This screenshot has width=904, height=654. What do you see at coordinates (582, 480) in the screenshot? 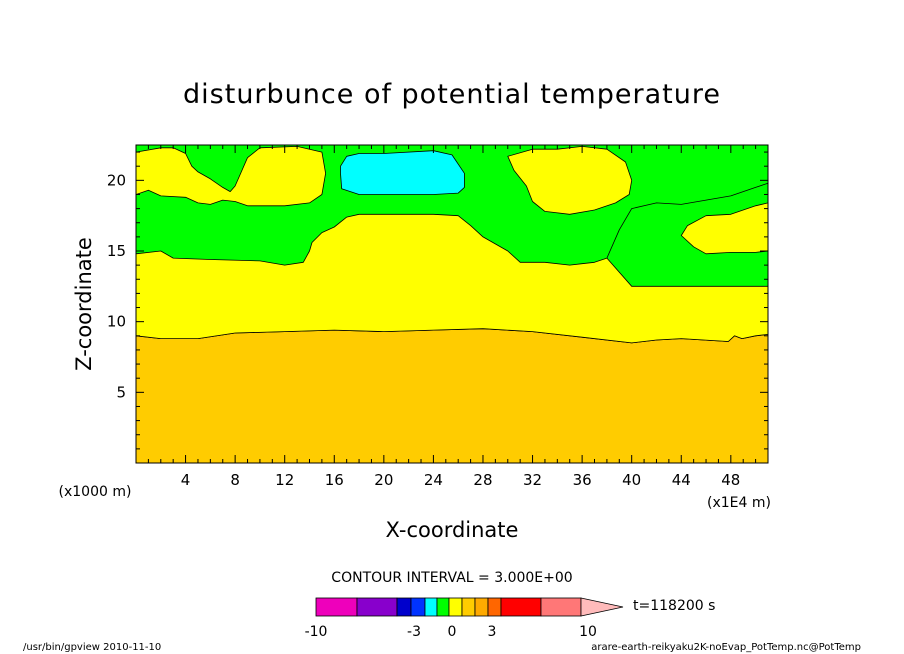
I see `x-tick-label: 36` at bounding box center [582, 480].